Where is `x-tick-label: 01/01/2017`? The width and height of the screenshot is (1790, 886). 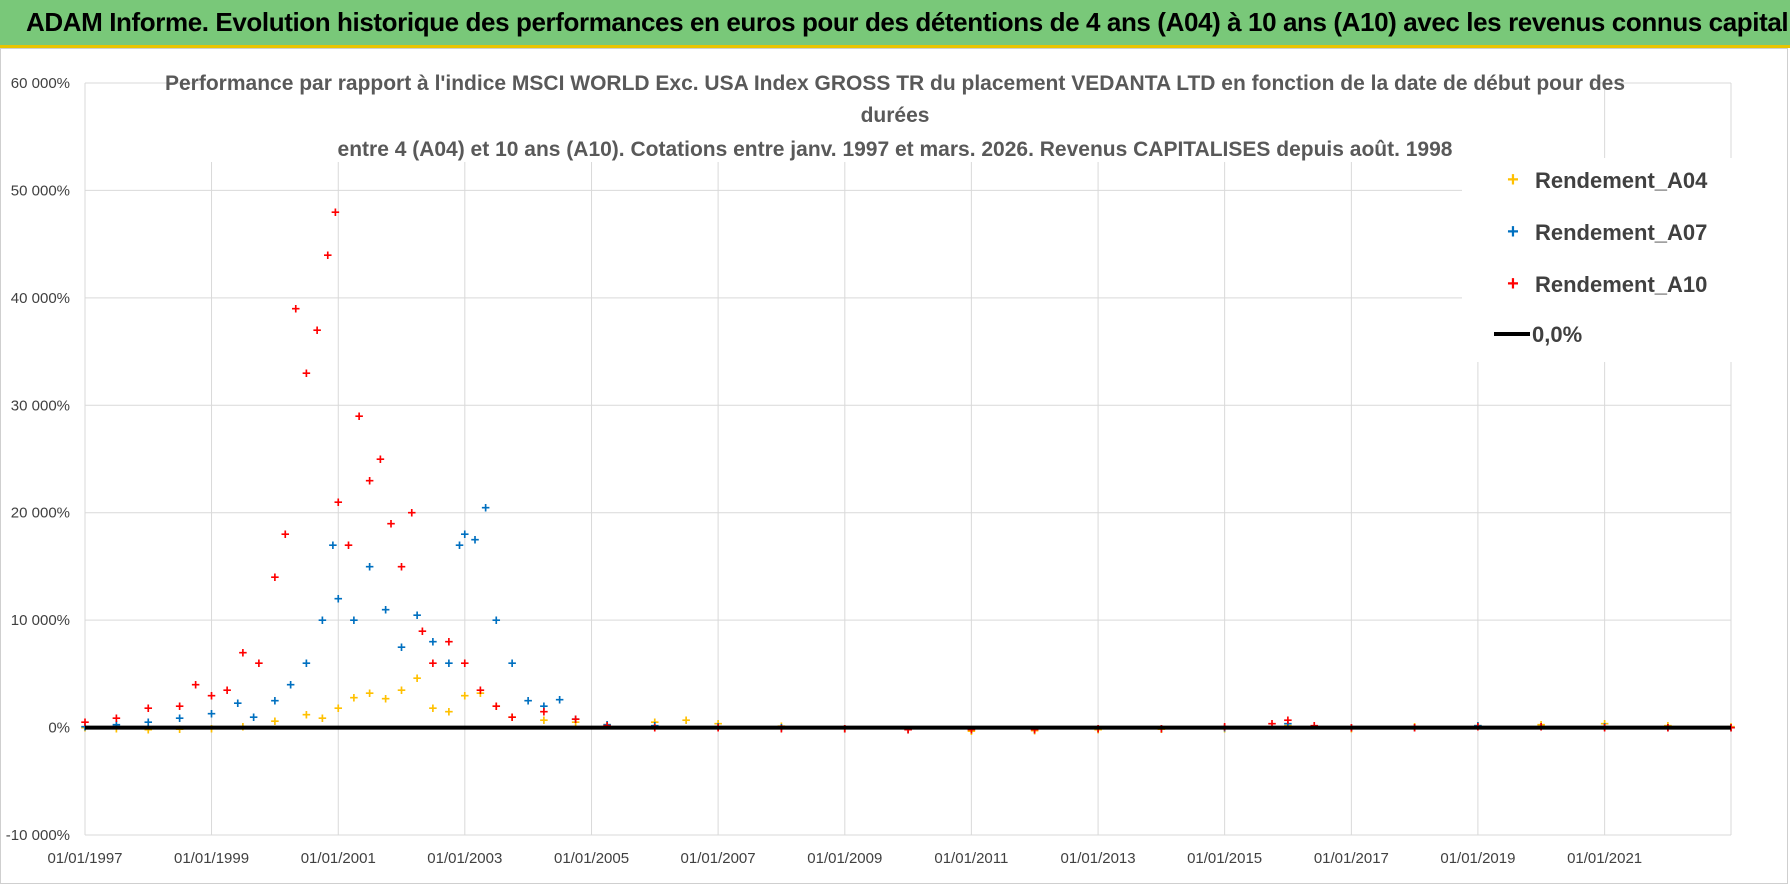 x-tick-label: 01/01/2017 is located at coordinates (1351, 858).